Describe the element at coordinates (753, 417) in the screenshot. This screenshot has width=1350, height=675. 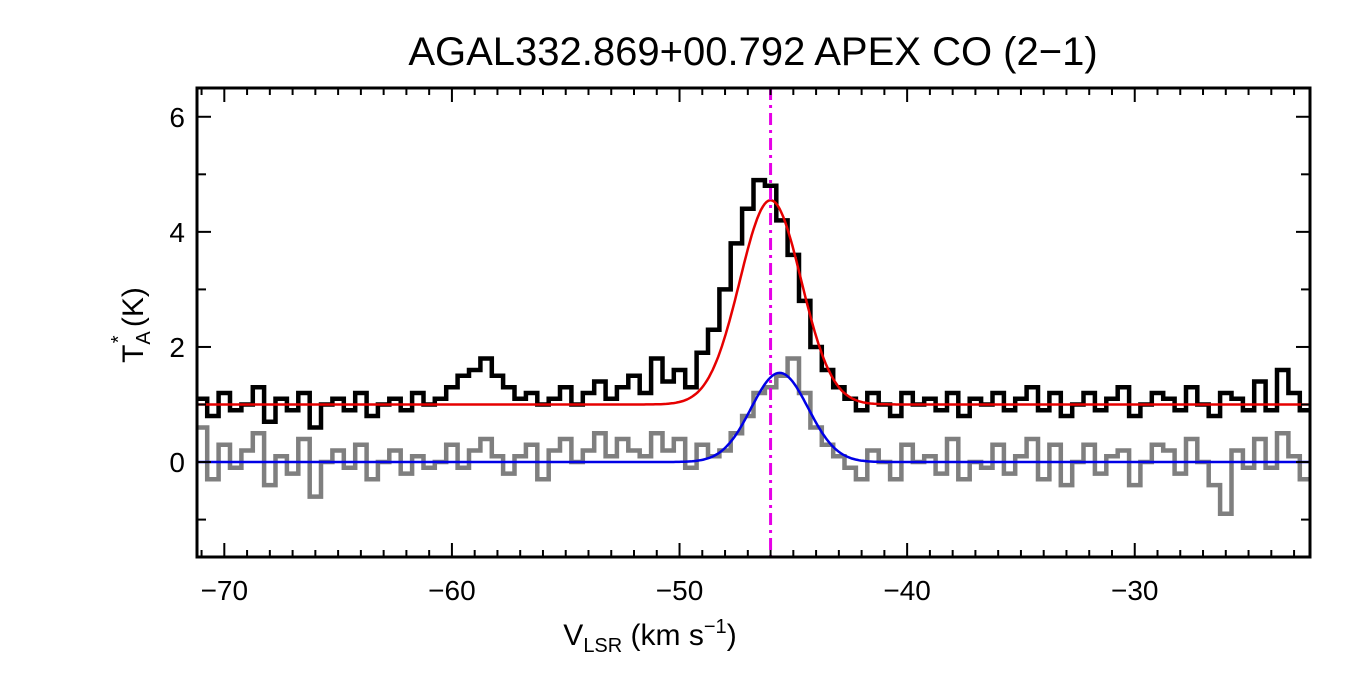
I see `fit-component-curve` at that location.